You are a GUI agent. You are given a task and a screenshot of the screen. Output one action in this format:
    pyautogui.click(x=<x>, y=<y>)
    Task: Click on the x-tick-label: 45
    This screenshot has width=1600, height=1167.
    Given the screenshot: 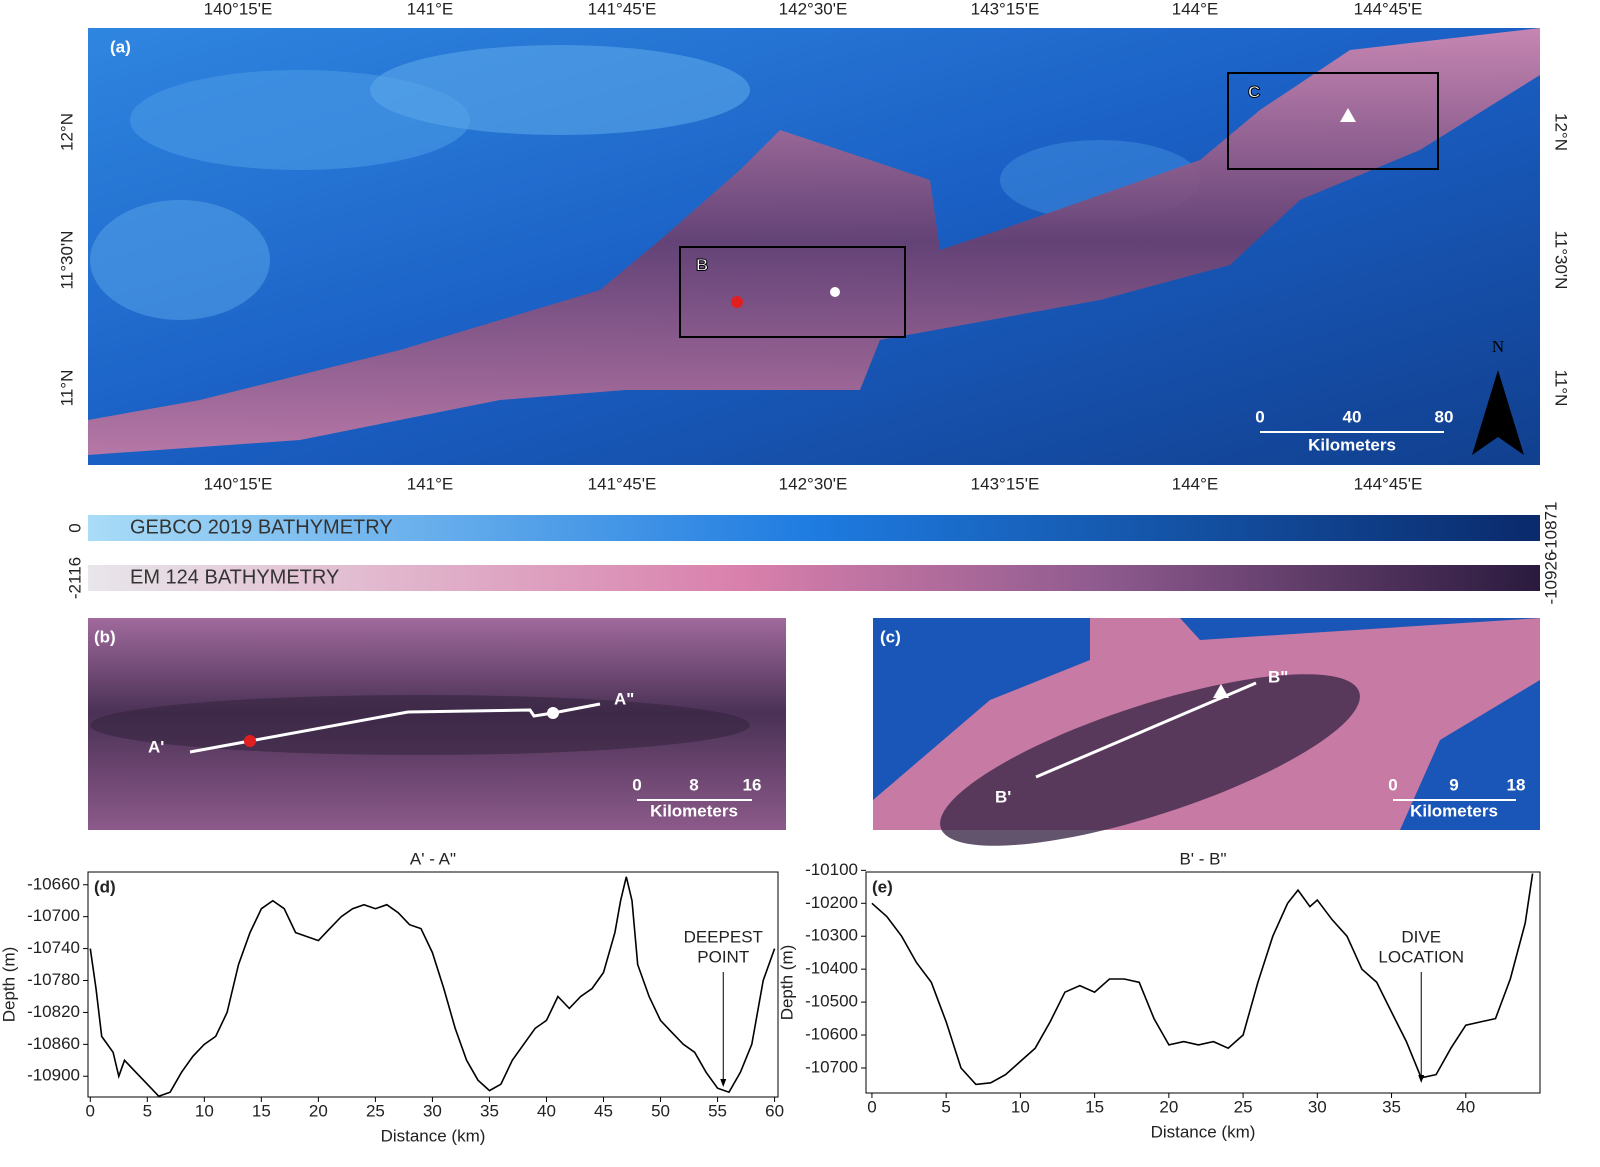 What is the action you would take?
    pyautogui.click(x=603, y=1110)
    